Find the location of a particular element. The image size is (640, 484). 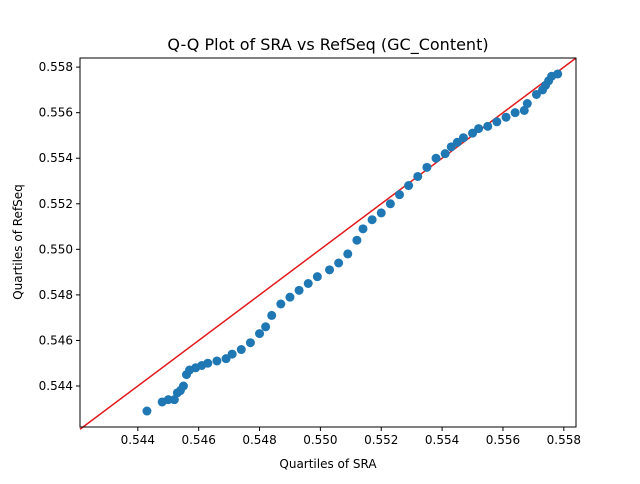

x-axis-label: Quartiles of SRA is located at coordinates (328, 464).